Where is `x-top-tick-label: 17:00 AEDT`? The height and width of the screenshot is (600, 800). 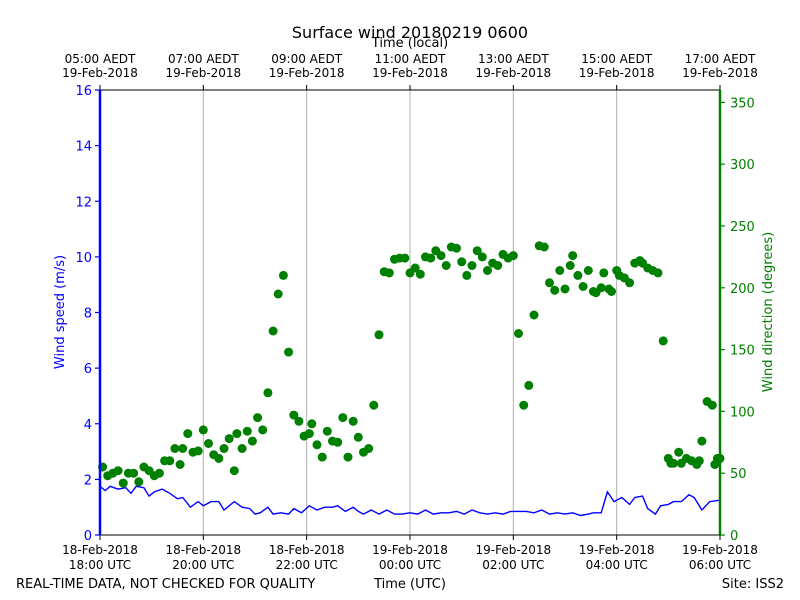 x-top-tick-label: 17:00 AEDT is located at coordinates (720, 59).